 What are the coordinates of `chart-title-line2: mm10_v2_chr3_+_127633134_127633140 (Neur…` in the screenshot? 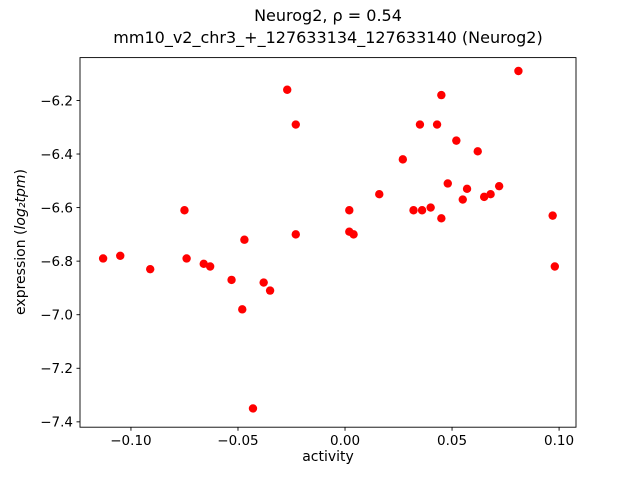 It's located at (328, 37).